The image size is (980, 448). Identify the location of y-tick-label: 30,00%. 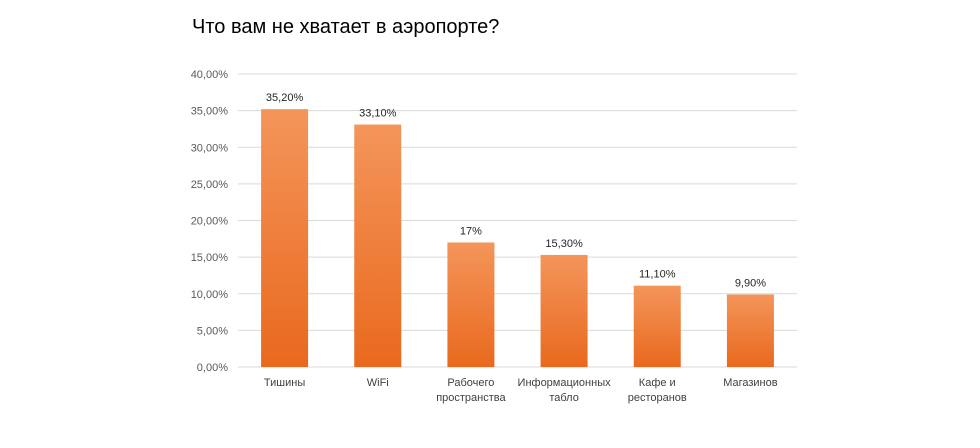
(210, 148).